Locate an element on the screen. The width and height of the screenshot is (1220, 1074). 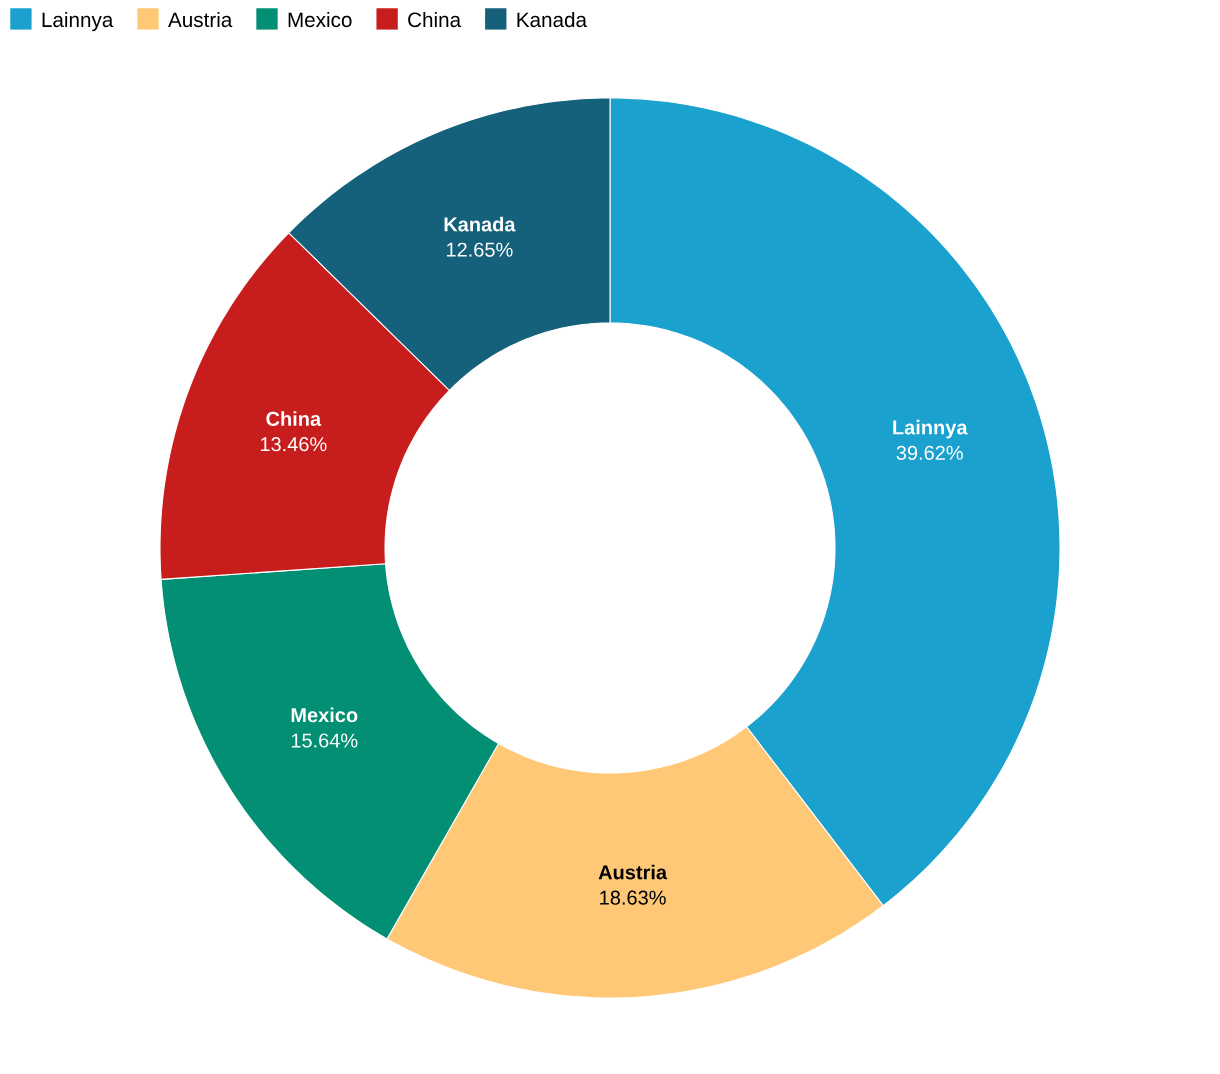
legend-label: Austria is located at coordinates (200, 19).